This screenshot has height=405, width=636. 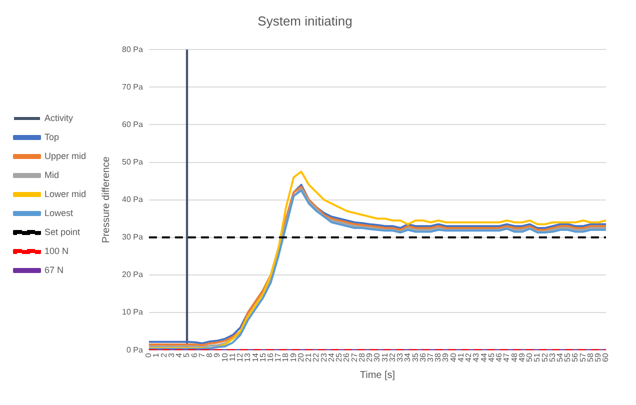 What do you see at coordinates (225, 357) in the screenshot?
I see `x-tick-label: 10` at bounding box center [225, 357].